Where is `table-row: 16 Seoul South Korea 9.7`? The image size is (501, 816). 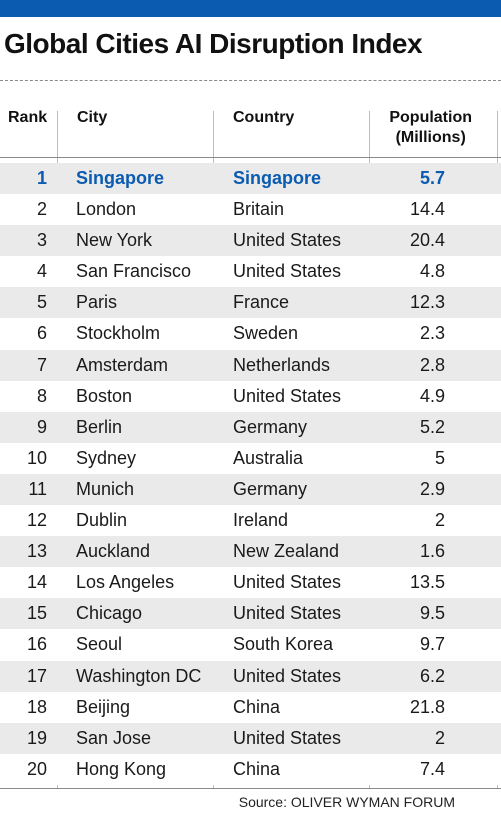 table-row: 16 Seoul South Korea 9.7 is located at coordinates (250, 645).